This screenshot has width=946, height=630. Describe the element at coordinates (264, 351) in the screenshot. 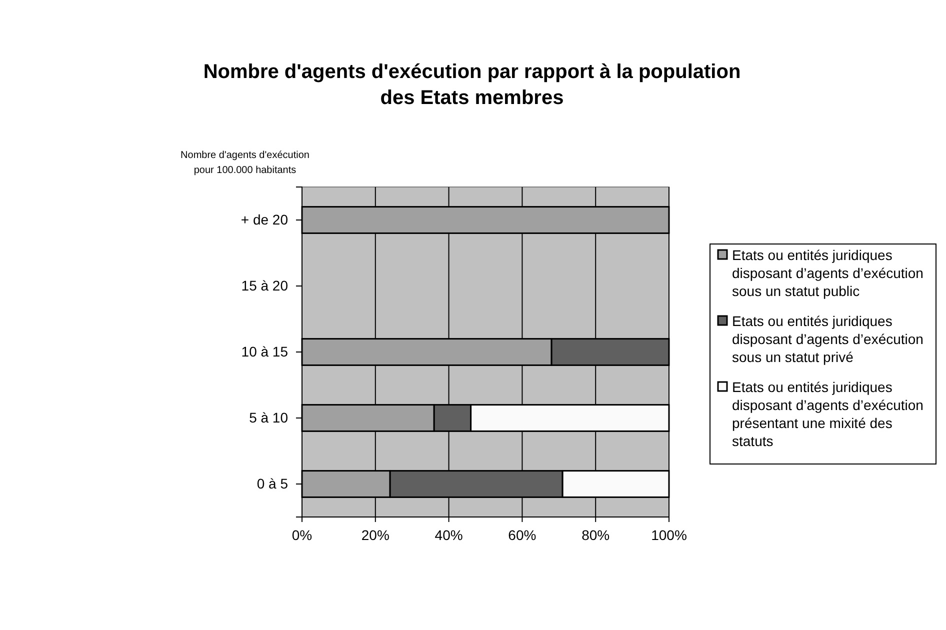

I see `y-tick-label: 10 à 15` at that location.